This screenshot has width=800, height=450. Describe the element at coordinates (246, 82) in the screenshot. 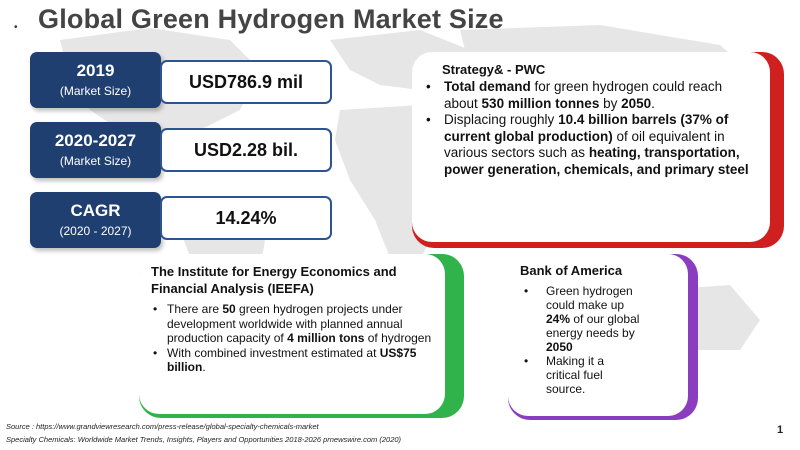

I see `stat-value-2019: USD786.9 mil` at that location.